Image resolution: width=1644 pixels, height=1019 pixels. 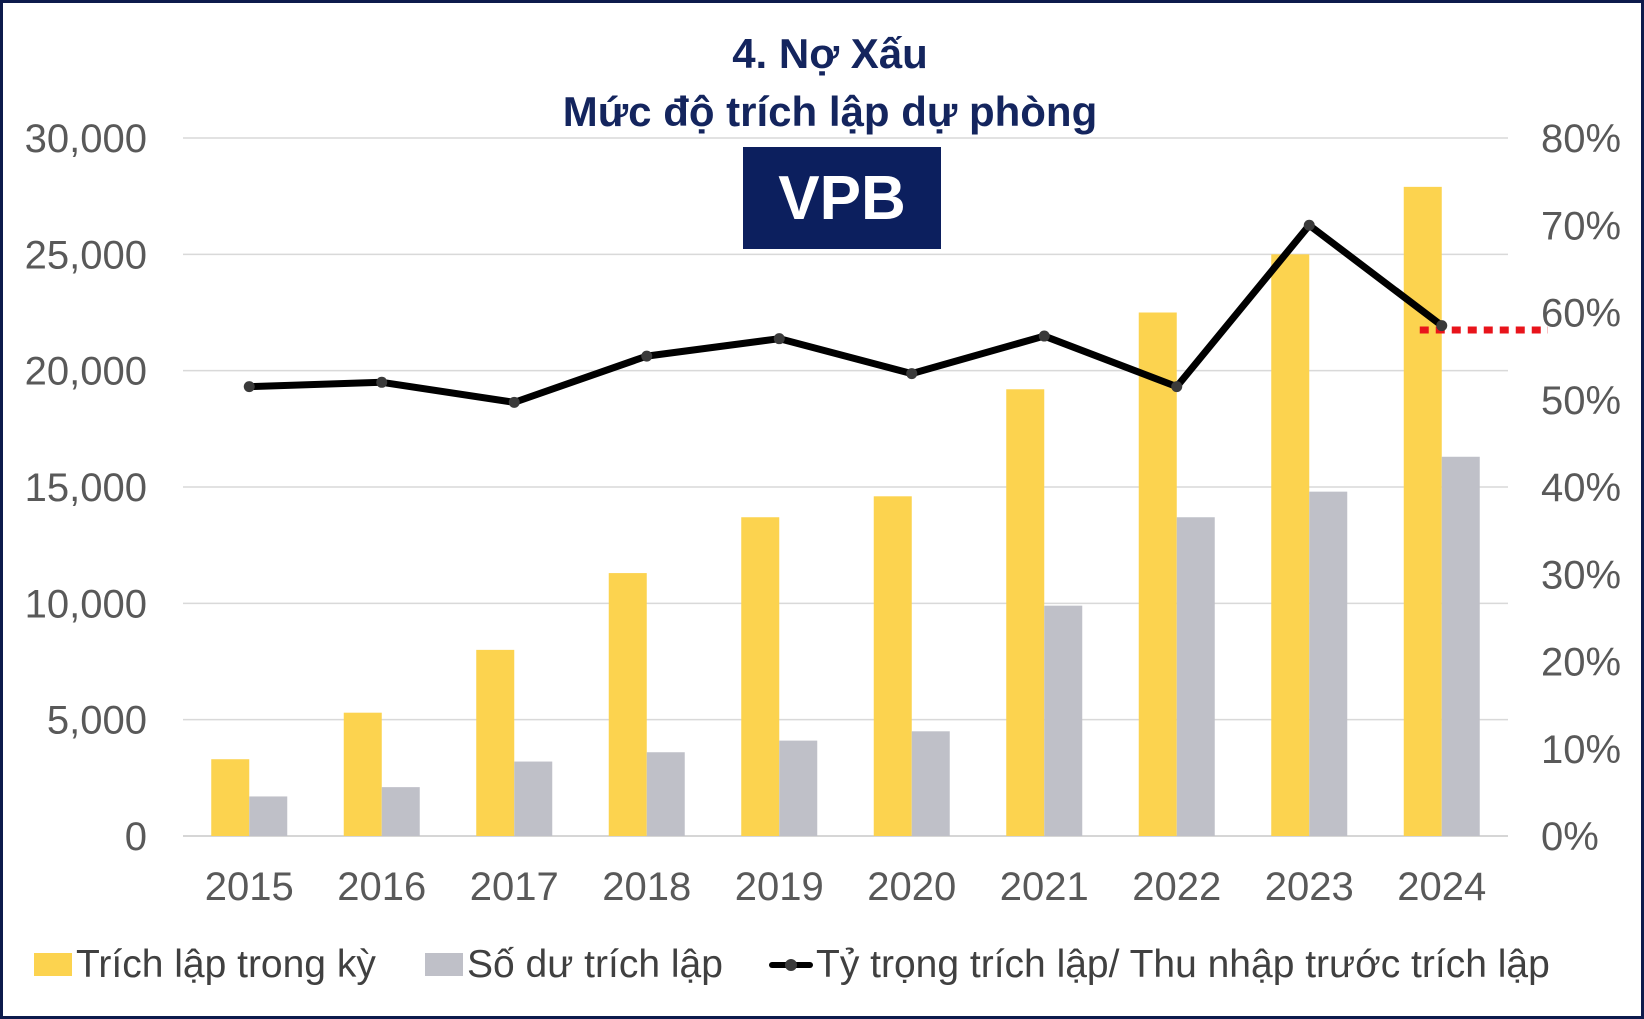 I want to click on x-tick-label: 2021, so click(x=1044, y=887).